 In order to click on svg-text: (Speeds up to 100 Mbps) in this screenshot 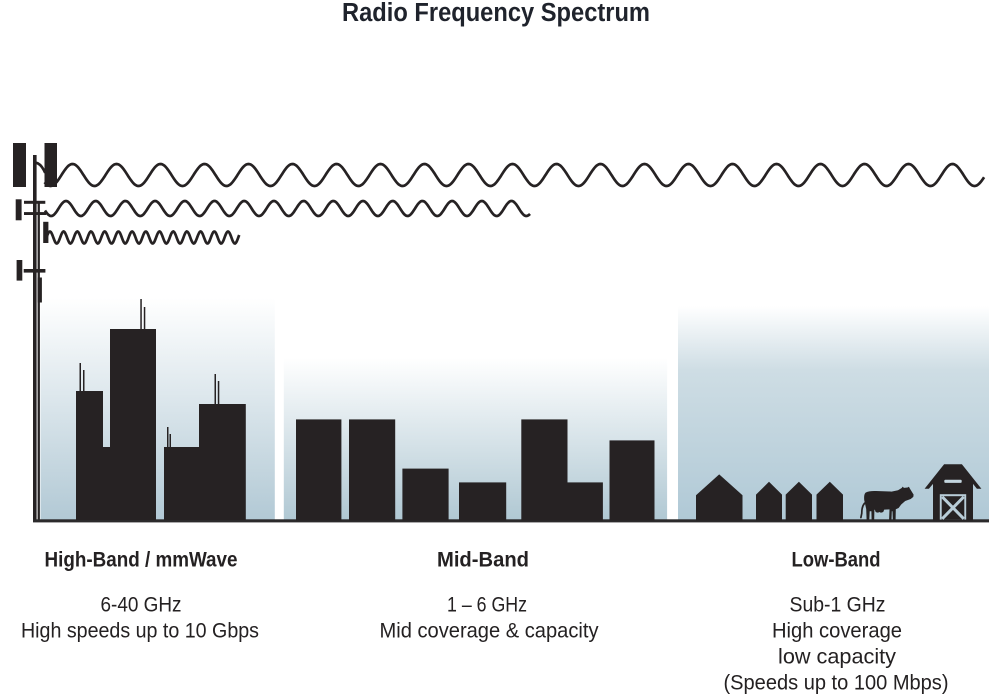, I will do `click(836, 683)`.